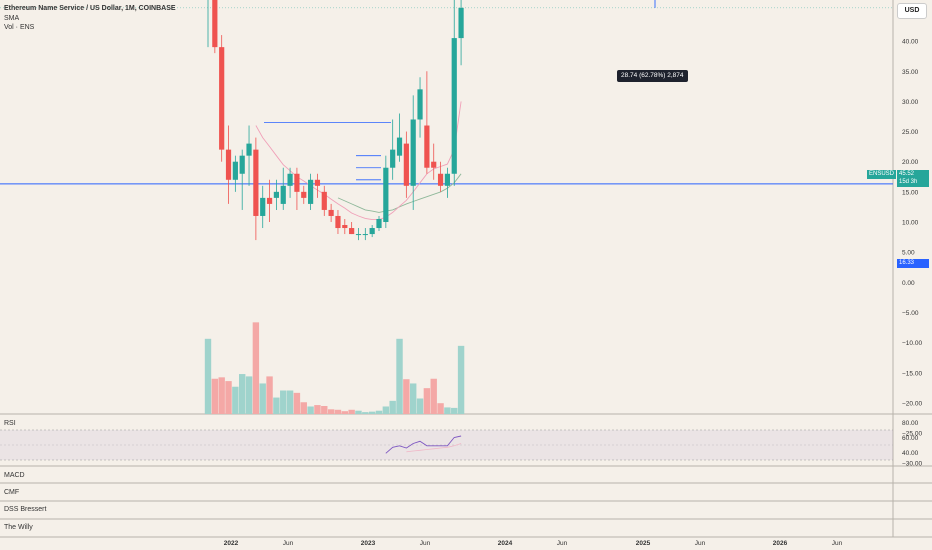 The height and width of the screenshot is (550, 932). Describe the element at coordinates (368, 543) in the screenshot. I see `time-axis-tick: 2023` at that location.